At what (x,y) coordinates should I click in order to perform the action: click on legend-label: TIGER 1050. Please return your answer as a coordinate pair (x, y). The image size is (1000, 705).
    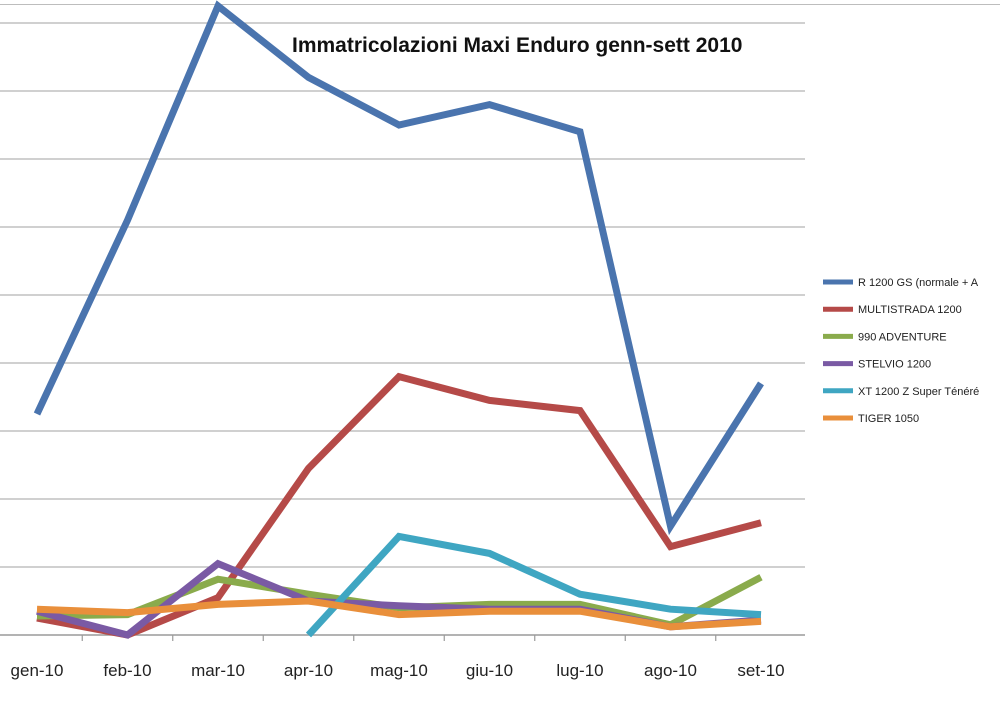
    Looking at the image, I should click on (888, 419).